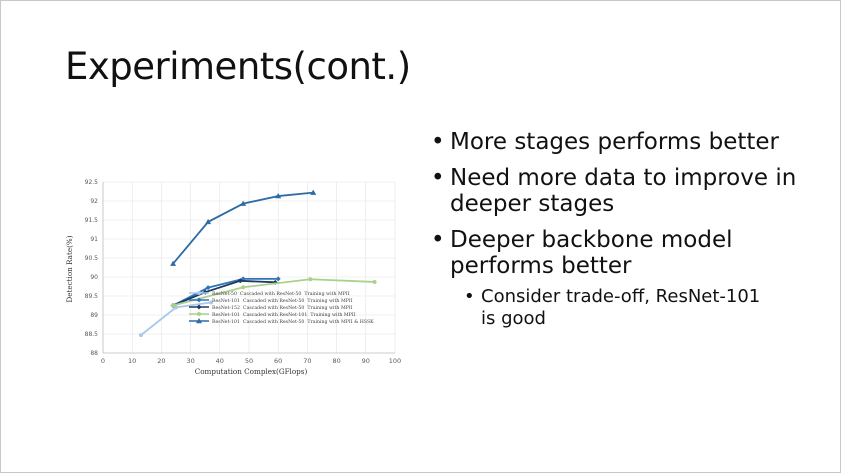 Image resolution: width=841 pixels, height=473 pixels. Describe the element at coordinates (94, 239) in the screenshot. I see `y-tick-label: 91` at that location.